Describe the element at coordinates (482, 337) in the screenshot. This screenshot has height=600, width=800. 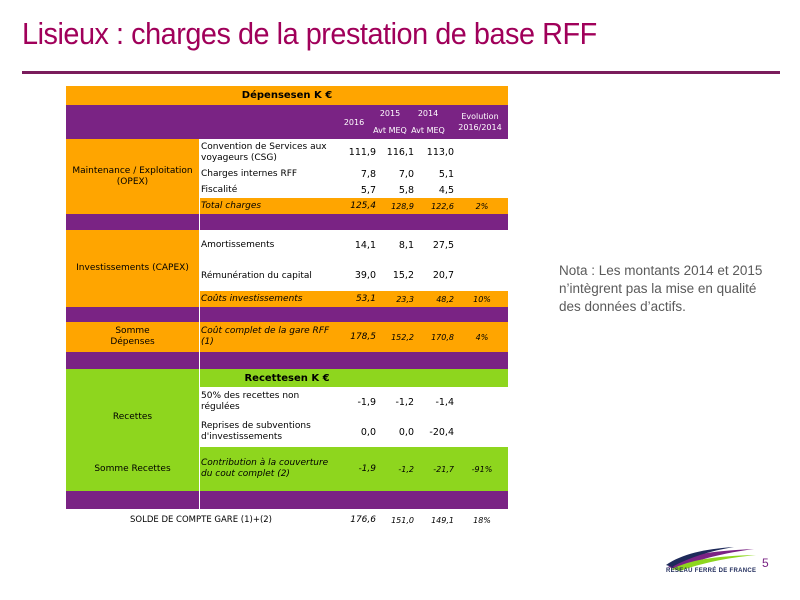
I see `somme-depenses-evolution: 4%` at that location.